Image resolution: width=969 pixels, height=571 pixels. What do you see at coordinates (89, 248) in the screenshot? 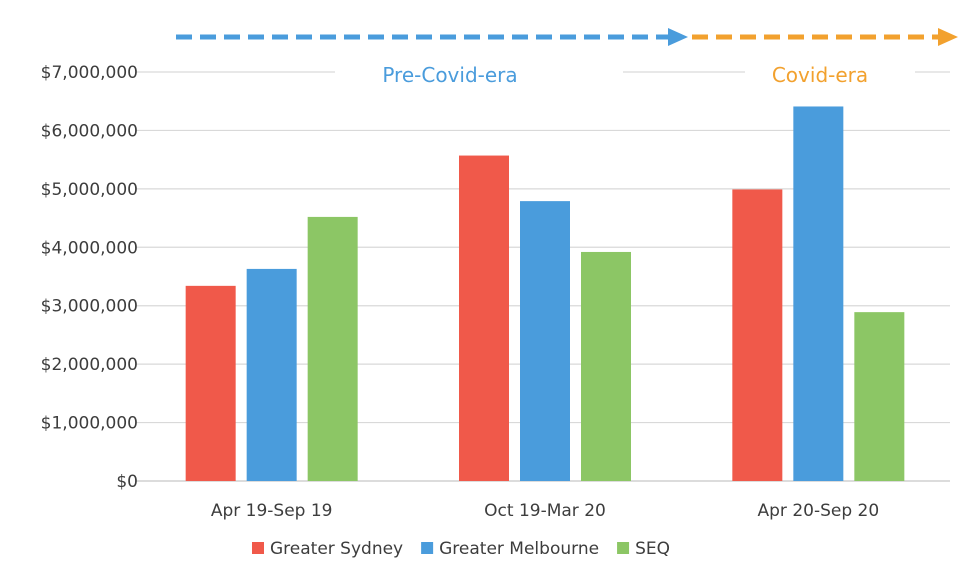
I see `y-tick-label: $4,000,000` at bounding box center [89, 248].